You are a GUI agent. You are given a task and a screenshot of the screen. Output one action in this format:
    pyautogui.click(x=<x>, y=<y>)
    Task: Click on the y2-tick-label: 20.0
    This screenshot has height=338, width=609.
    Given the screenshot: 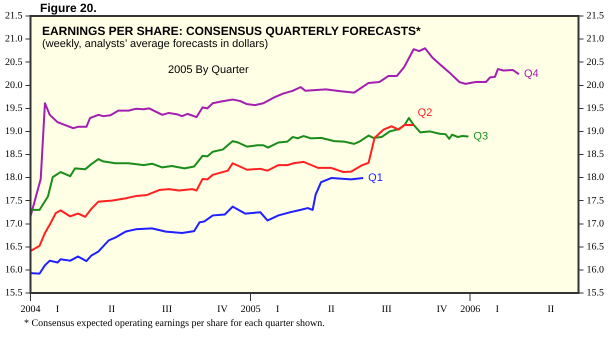 What is the action you would take?
    pyautogui.click(x=595, y=85)
    